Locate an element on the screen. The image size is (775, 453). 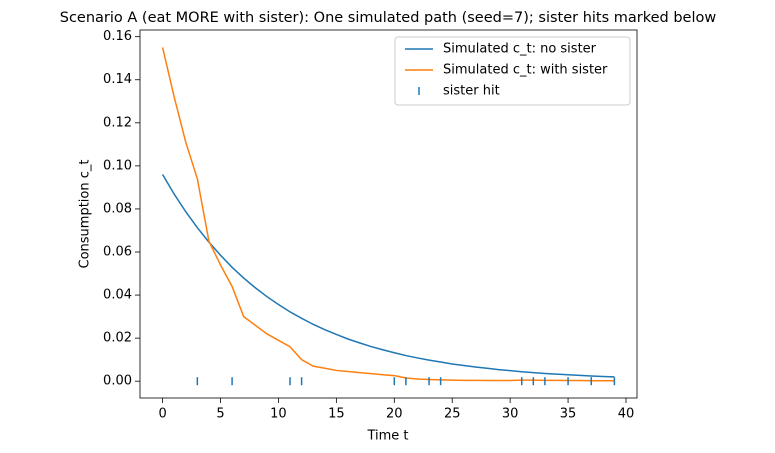
legend-label: sister hit is located at coordinates (471, 91).